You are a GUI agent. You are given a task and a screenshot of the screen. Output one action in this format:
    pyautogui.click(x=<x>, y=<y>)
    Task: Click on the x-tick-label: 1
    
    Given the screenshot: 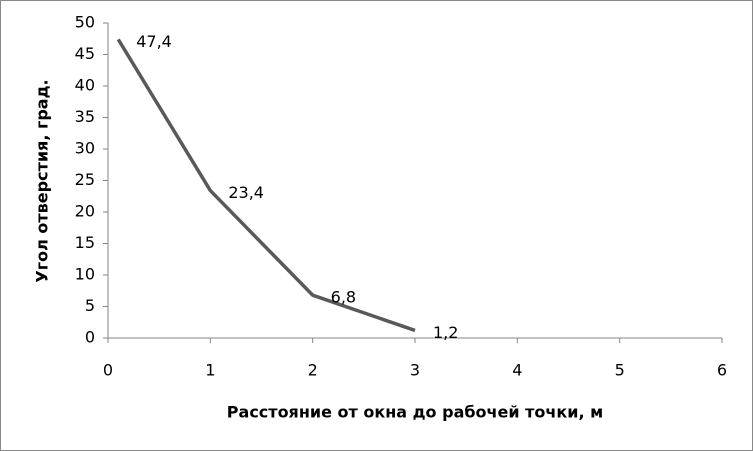 What is the action you would take?
    pyautogui.click(x=210, y=370)
    